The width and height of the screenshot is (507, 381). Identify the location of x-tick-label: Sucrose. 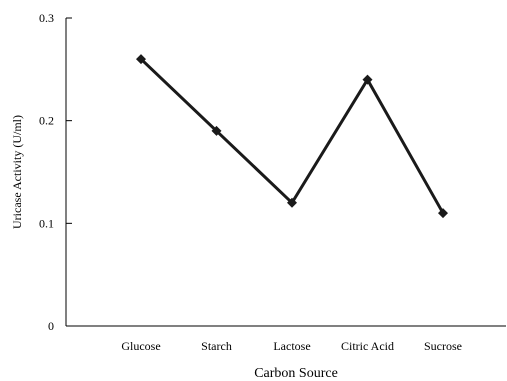
(443, 346).